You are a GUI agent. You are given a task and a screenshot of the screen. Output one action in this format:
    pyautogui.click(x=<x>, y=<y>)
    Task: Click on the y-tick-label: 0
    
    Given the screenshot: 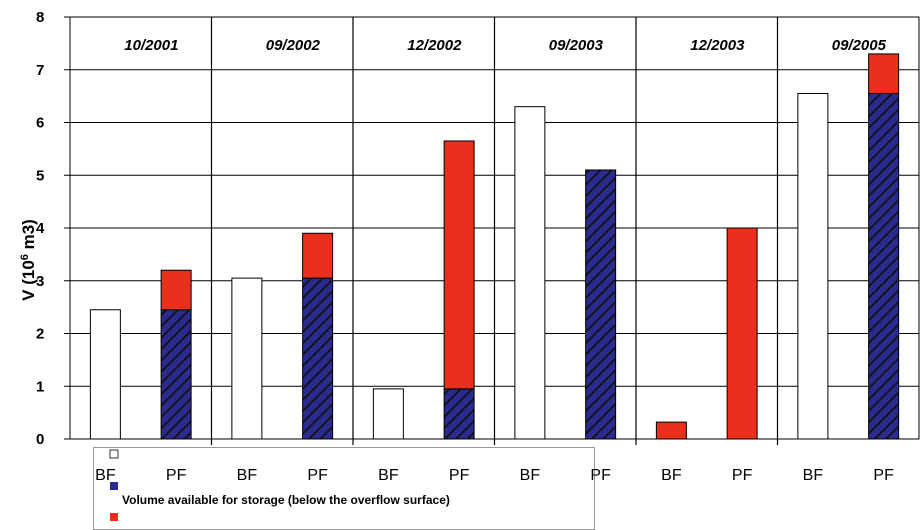 What is the action you would take?
    pyautogui.click(x=40, y=439)
    